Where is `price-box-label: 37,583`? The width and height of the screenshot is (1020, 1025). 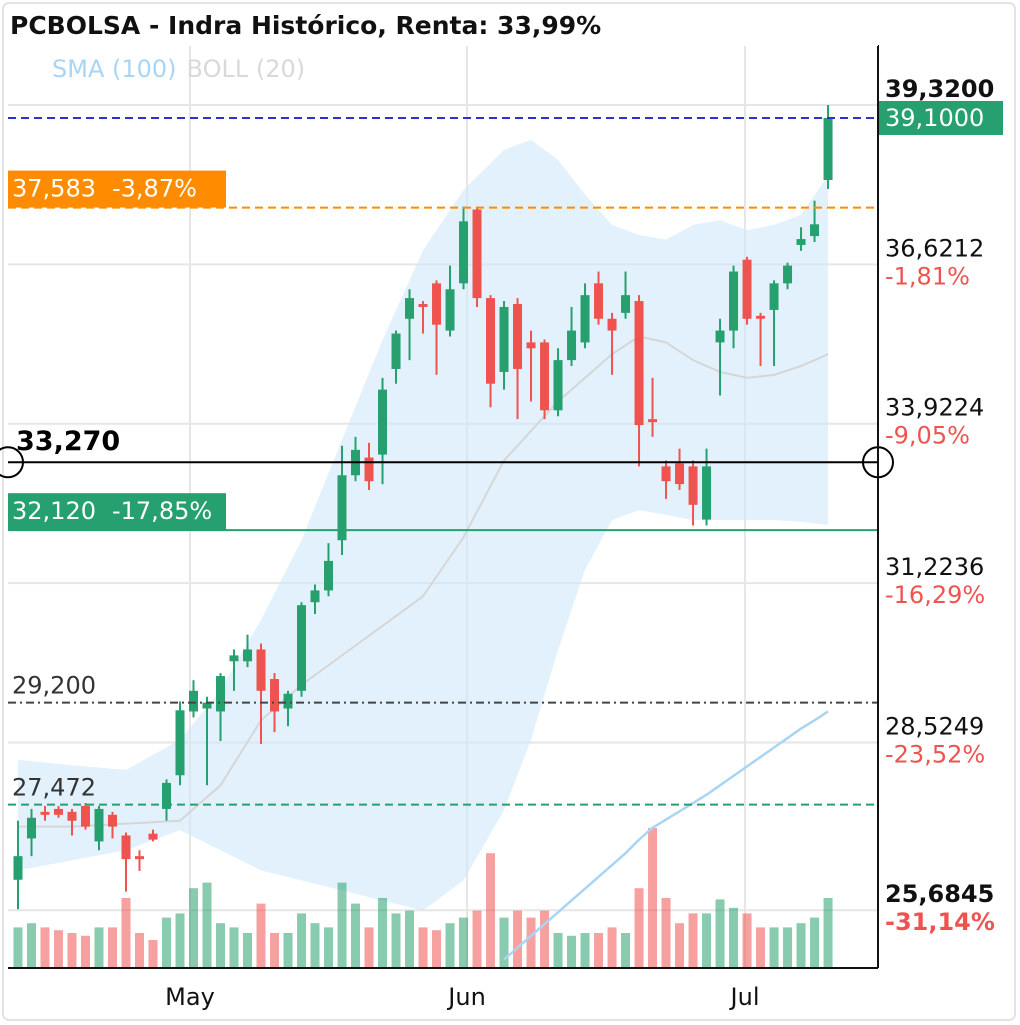 price-box-label: 37,583 is located at coordinates (54, 189).